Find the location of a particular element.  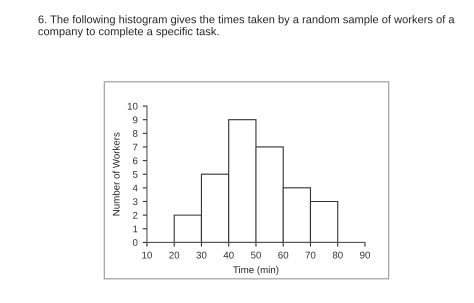

x-tick-label: 40 is located at coordinates (229, 255).